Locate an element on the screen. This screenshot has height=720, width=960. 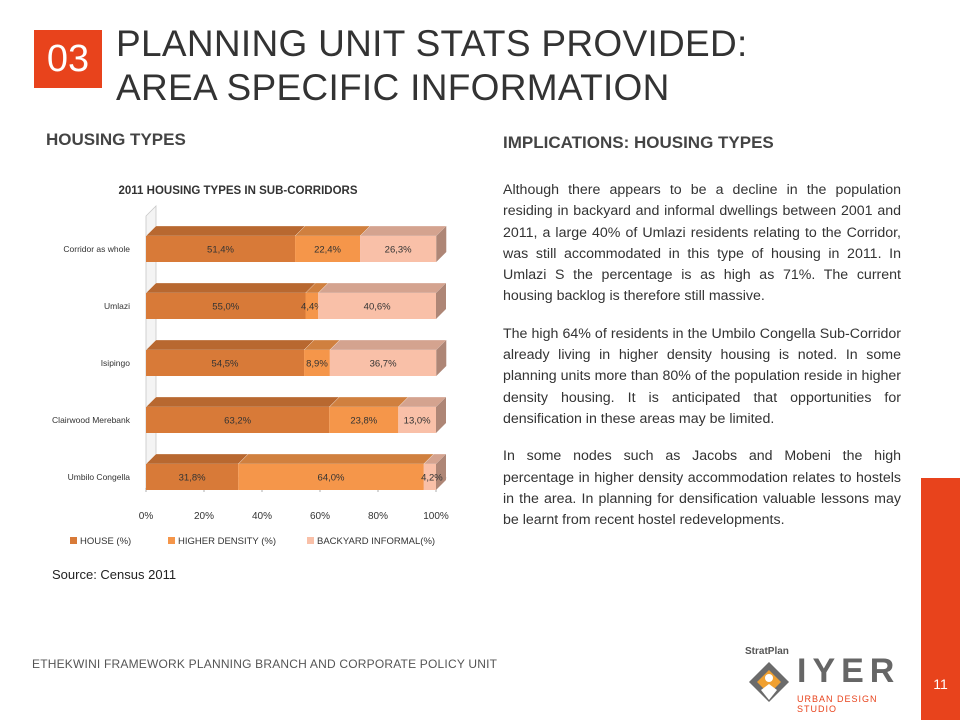
chart-source: Source: Census 2011 is located at coordinates (114, 574).